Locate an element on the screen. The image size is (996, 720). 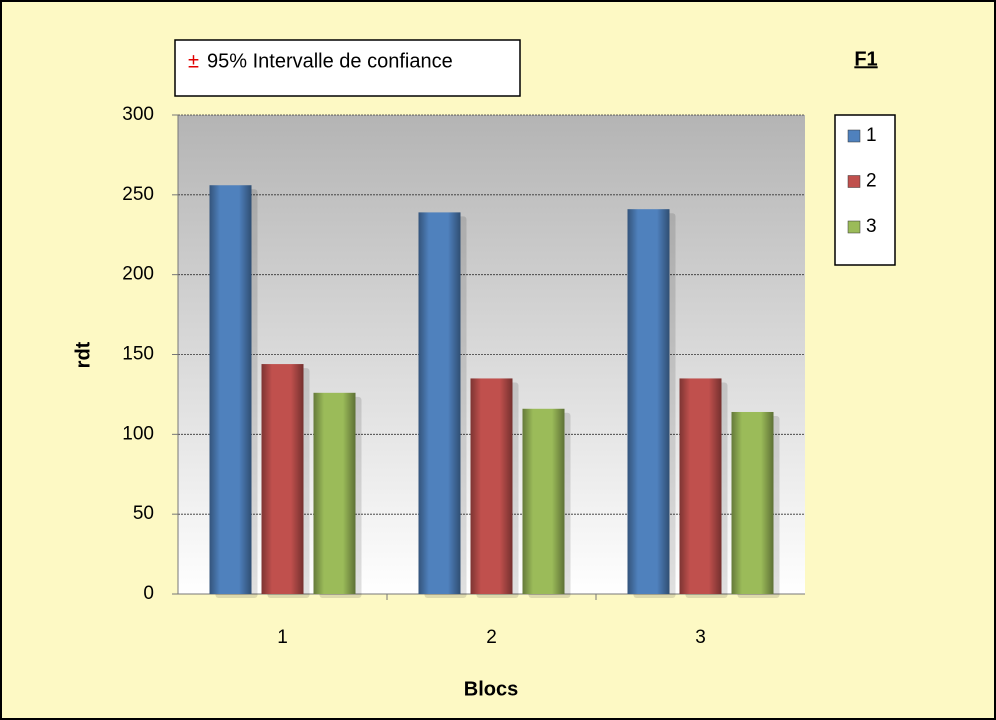
x-tick-label: 1 is located at coordinates (282, 637).